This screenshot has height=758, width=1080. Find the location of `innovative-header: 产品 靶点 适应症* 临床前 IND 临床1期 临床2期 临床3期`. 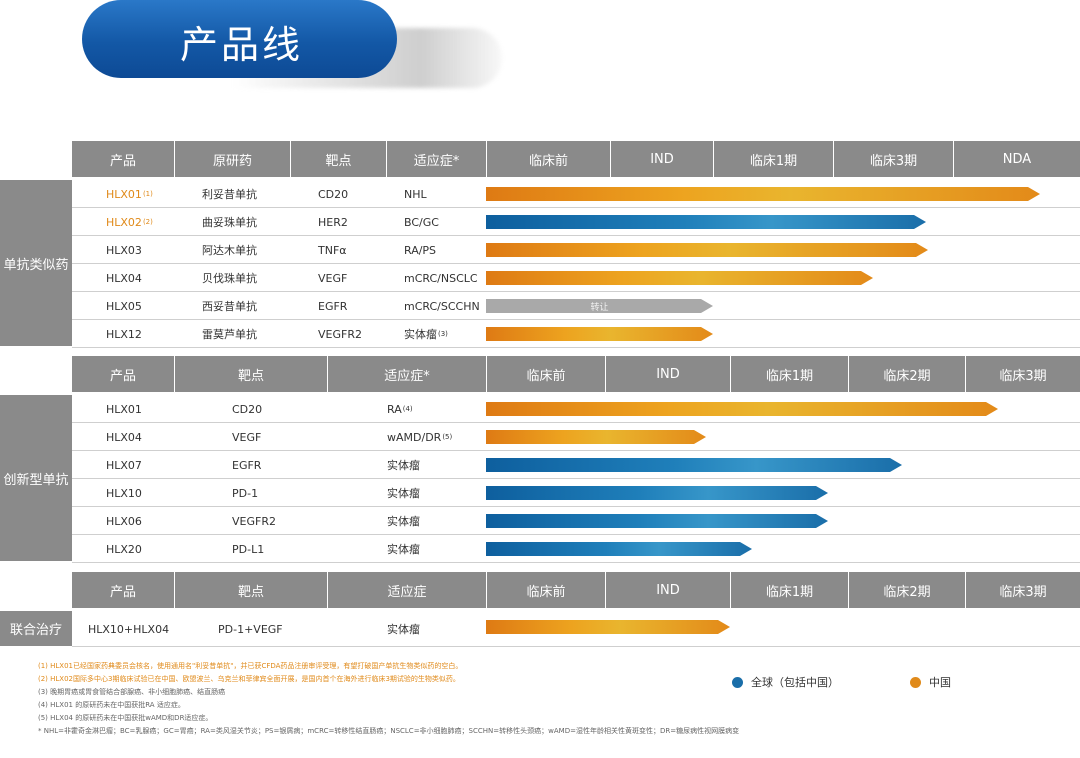

innovative-header: 产品 靶点 适应症* 临床前 IND 临床1期 临床2期 临床3期 is located at coordinates (576, 374).